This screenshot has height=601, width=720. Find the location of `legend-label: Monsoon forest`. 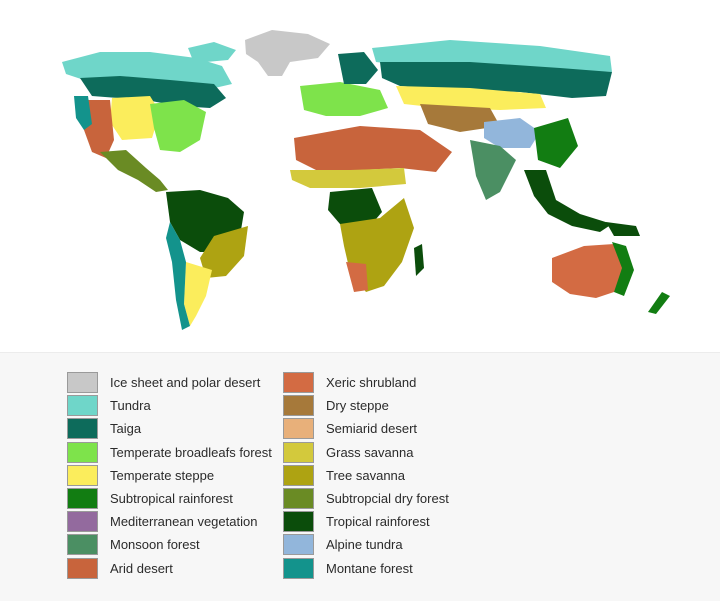

legend-label: Monsoon forest is located at coordinates (155, 545).